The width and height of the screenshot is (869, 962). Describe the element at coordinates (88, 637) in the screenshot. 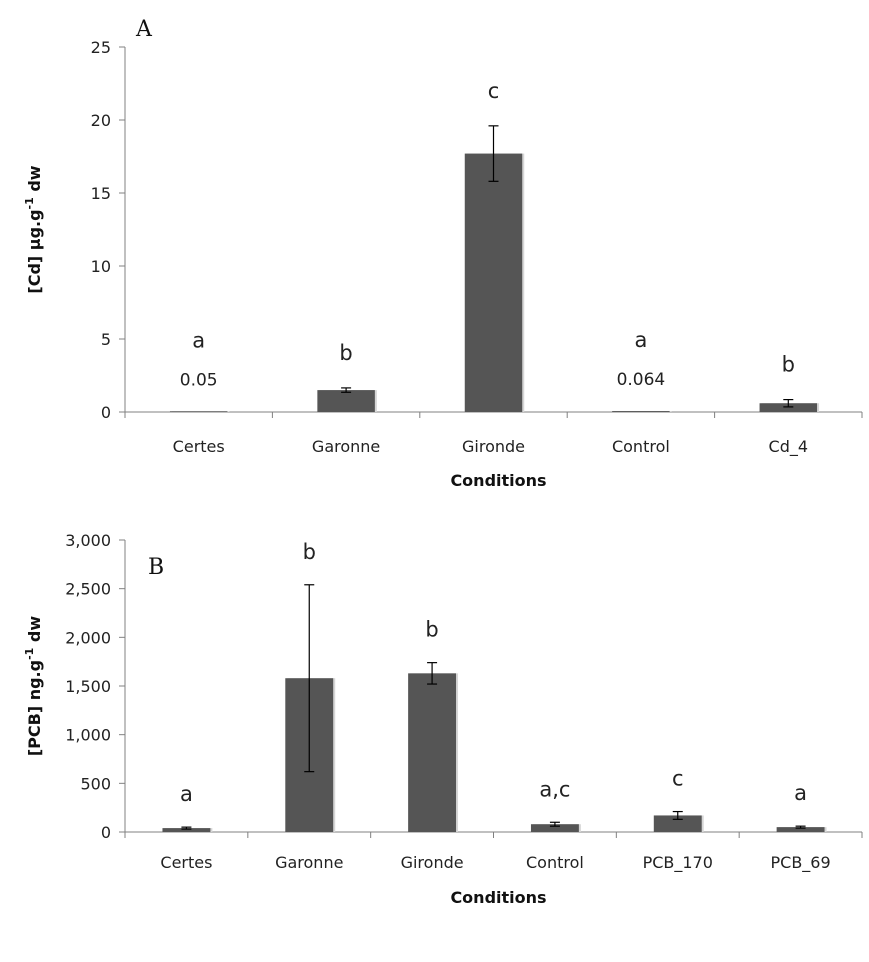

I see `y-tick-label: 2,000` at that location.